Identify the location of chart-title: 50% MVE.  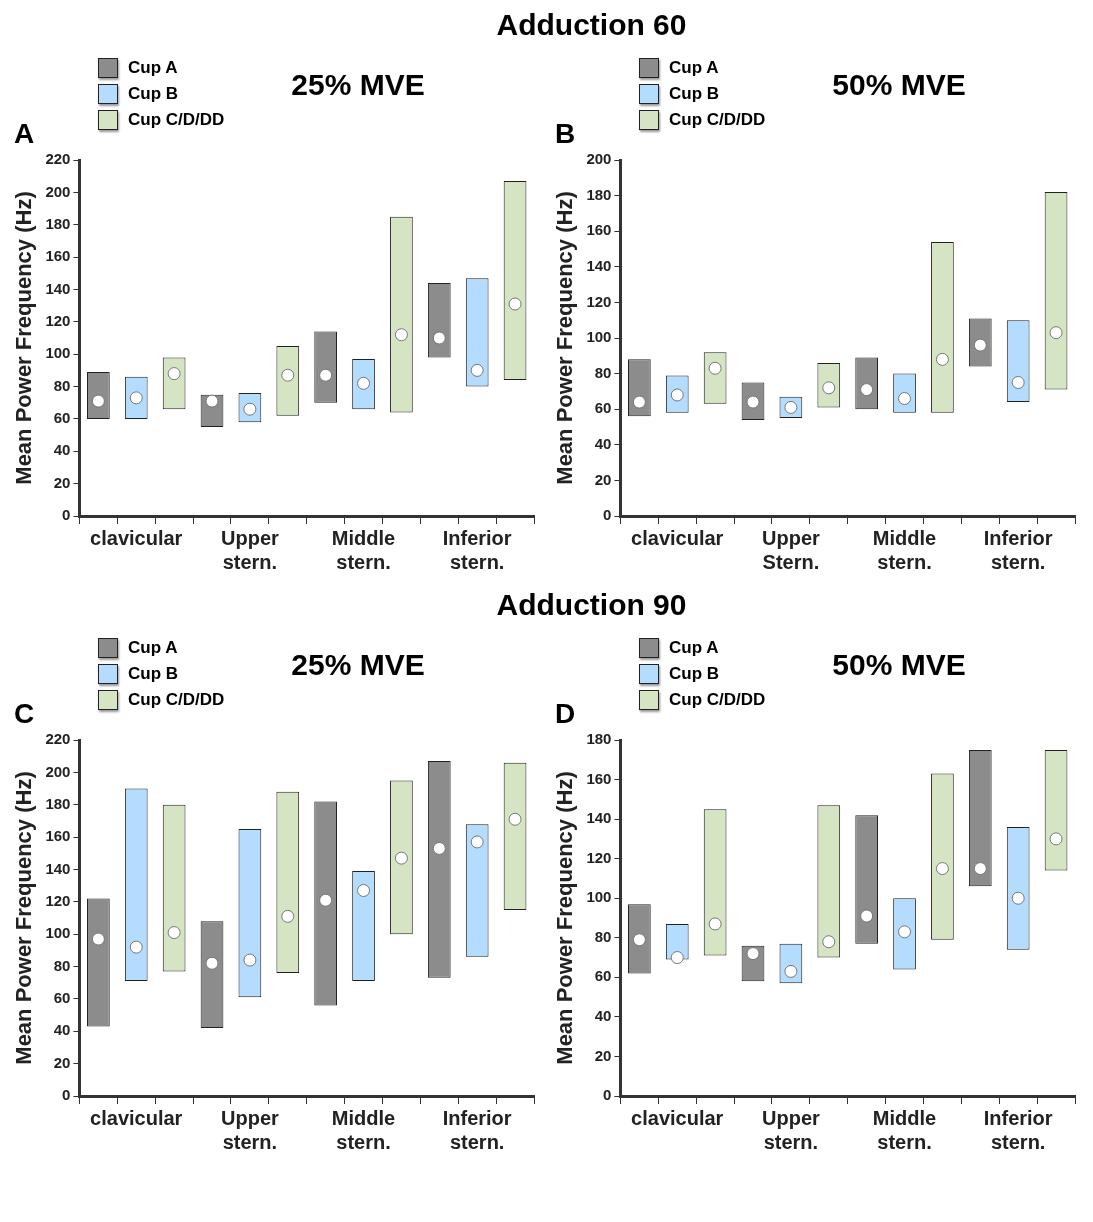
(899, 665).